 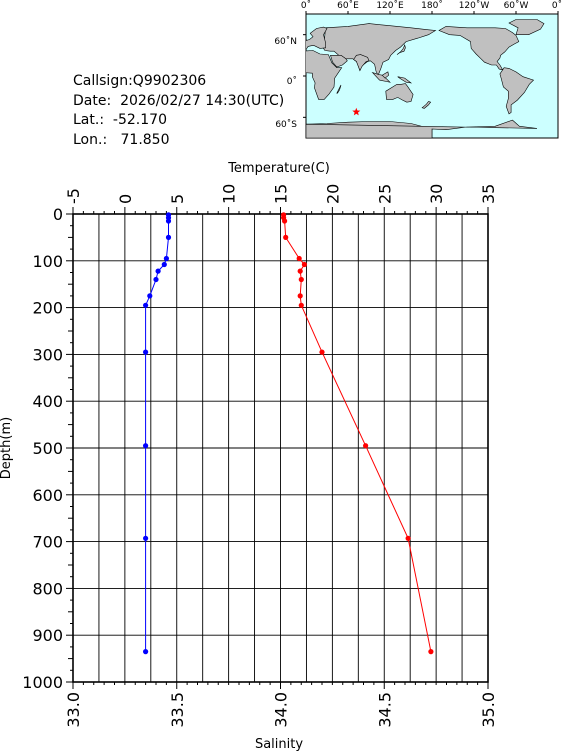 I want to click on salinity-tick-labels: 33.0 33.5 34.0 34.5 35.0, so click(x=281, y=710).